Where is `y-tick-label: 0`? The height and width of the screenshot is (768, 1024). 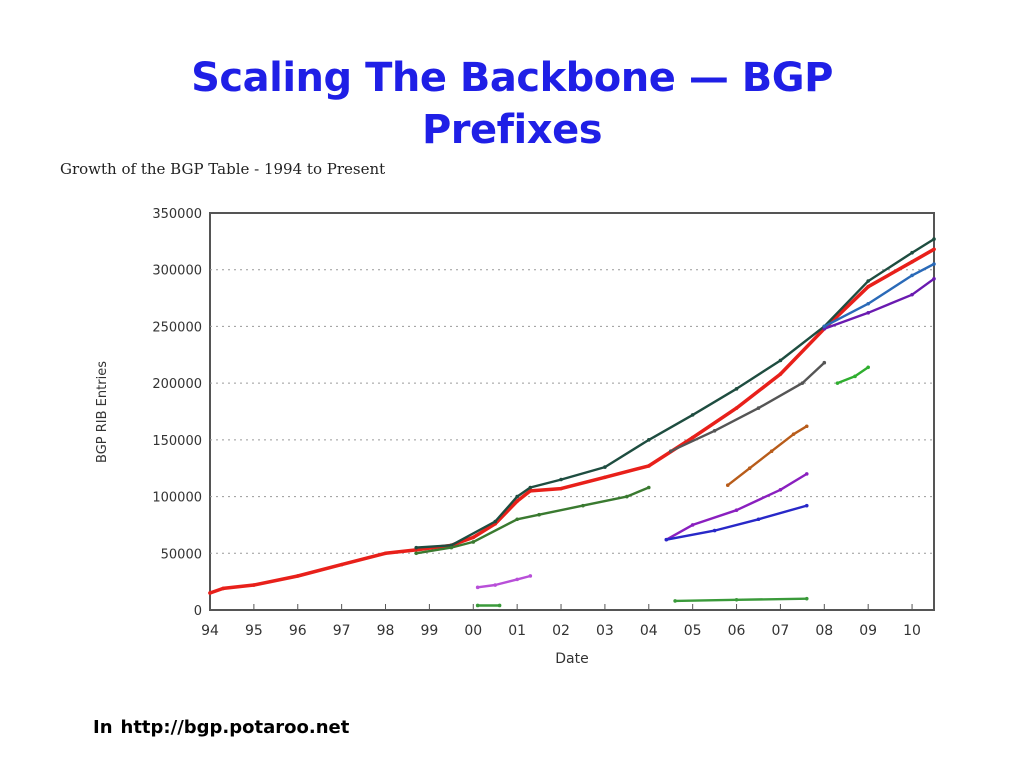
y-tick-label: 0 is located at coordinates (198, 611).